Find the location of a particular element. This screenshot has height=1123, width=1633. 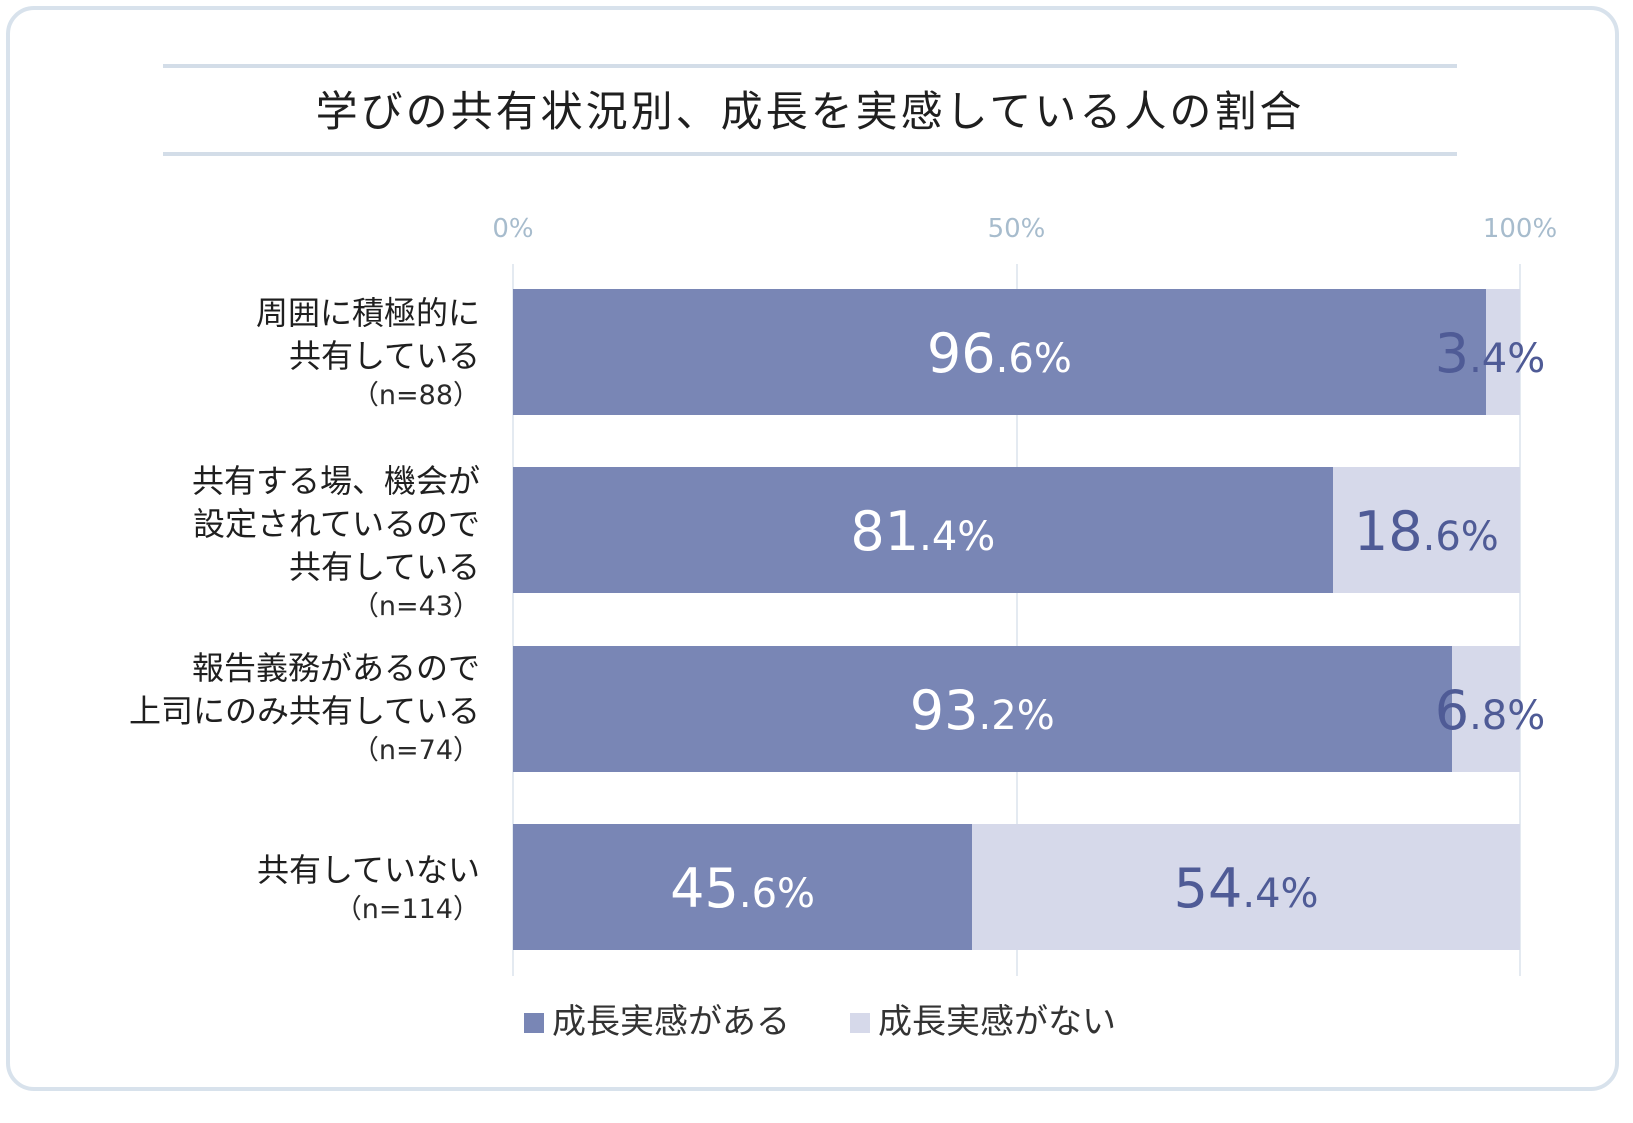

category-label: 周囲に積極的に 共有している （n=88） is located at coordinates (368, 353).